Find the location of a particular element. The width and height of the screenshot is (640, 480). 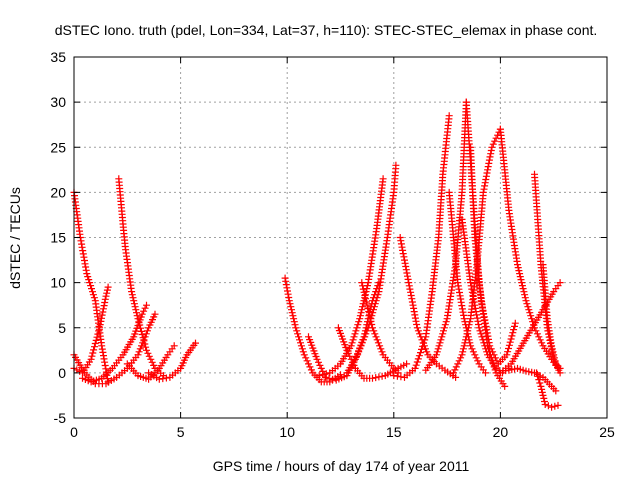

x-tick-label: 10 is located at coordinates (287, 432).